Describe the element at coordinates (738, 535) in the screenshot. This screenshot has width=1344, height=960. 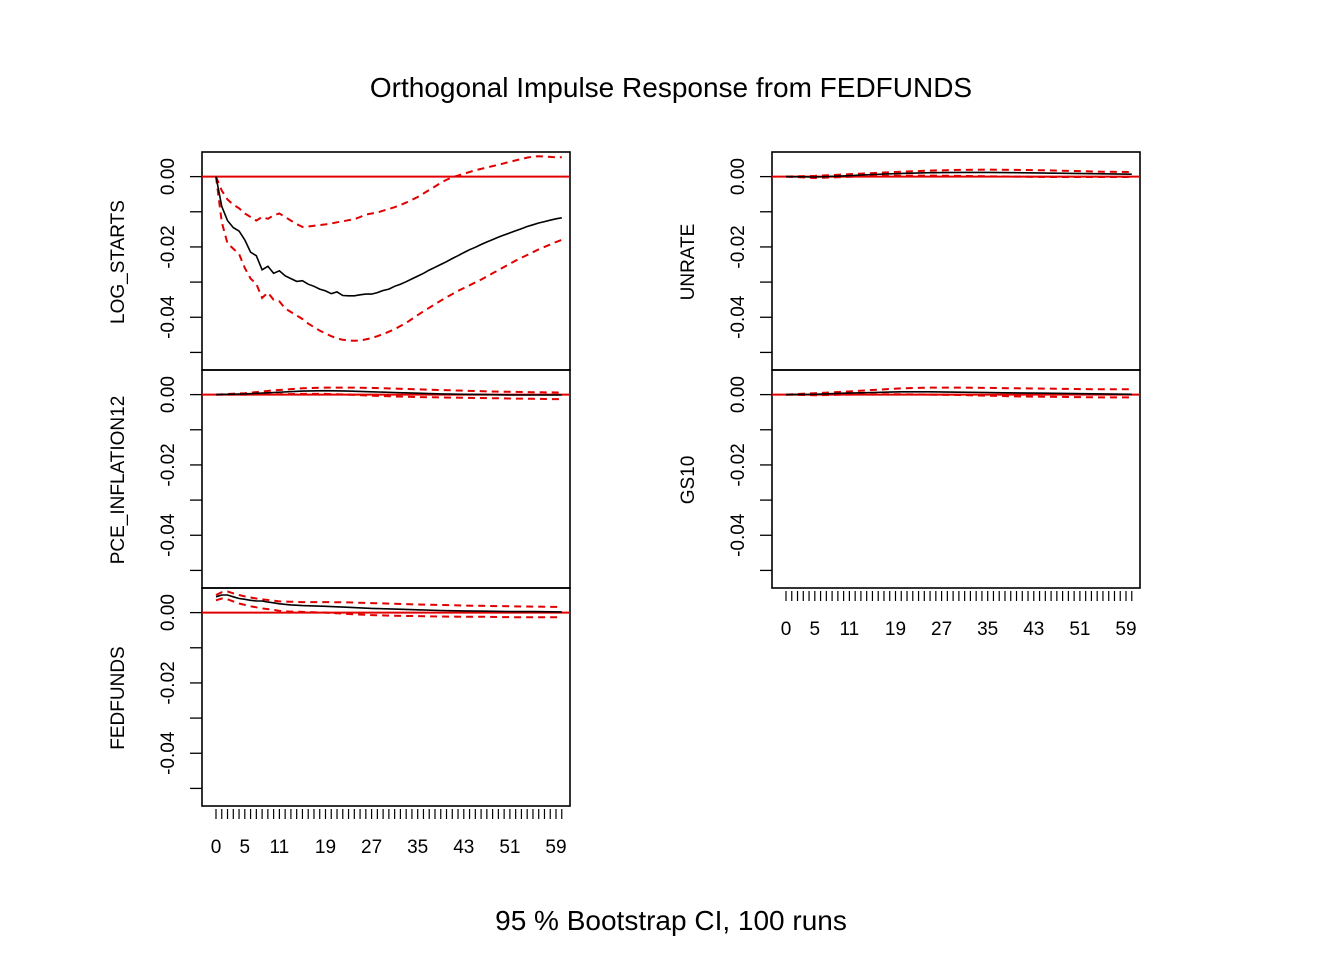
I see `y-tick-label-gs10: -0.04` at that location.